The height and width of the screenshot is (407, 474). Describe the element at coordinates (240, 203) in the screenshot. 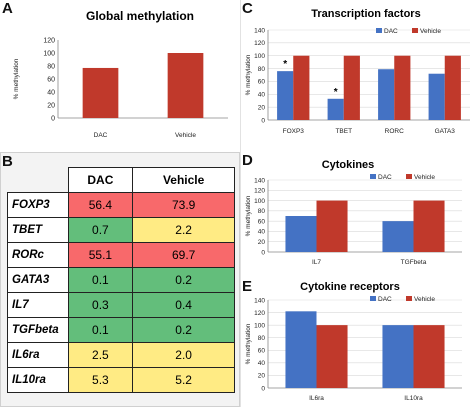

I see `panel-divider` at that location.